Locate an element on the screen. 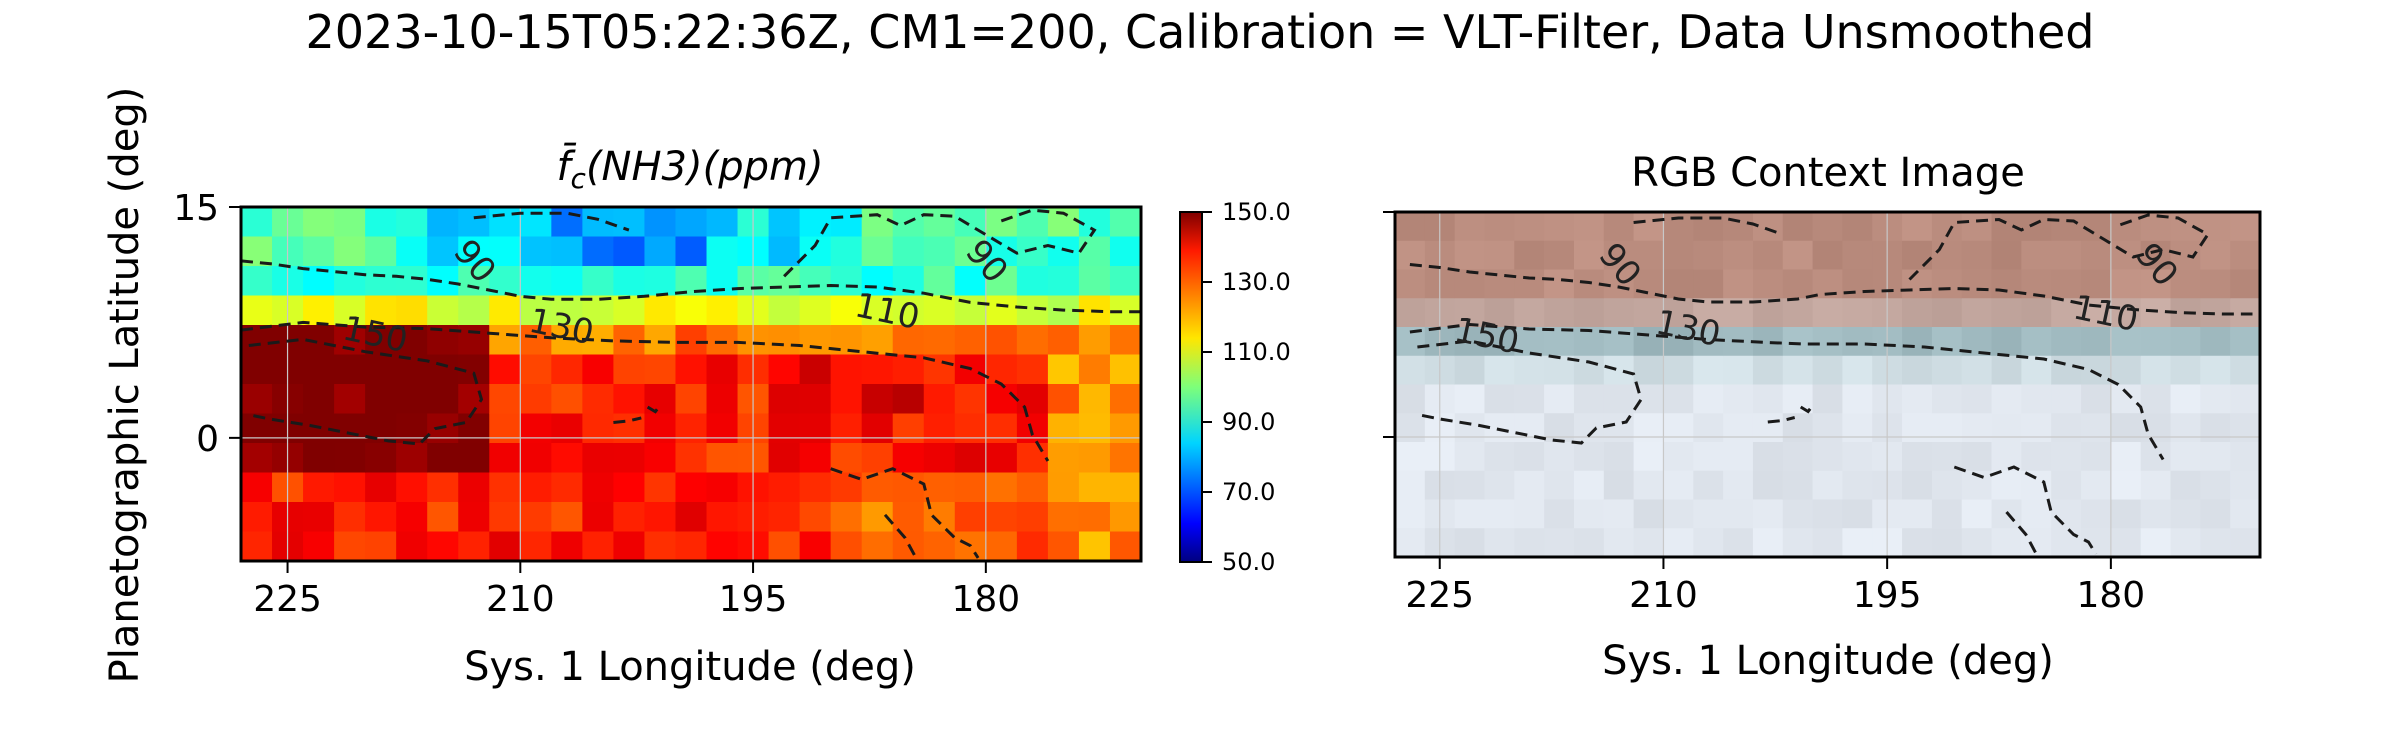 The height and width of the screenshot is (750, 2400). rgb-xtick-label: 210 is located at coordinates (1663, 595).